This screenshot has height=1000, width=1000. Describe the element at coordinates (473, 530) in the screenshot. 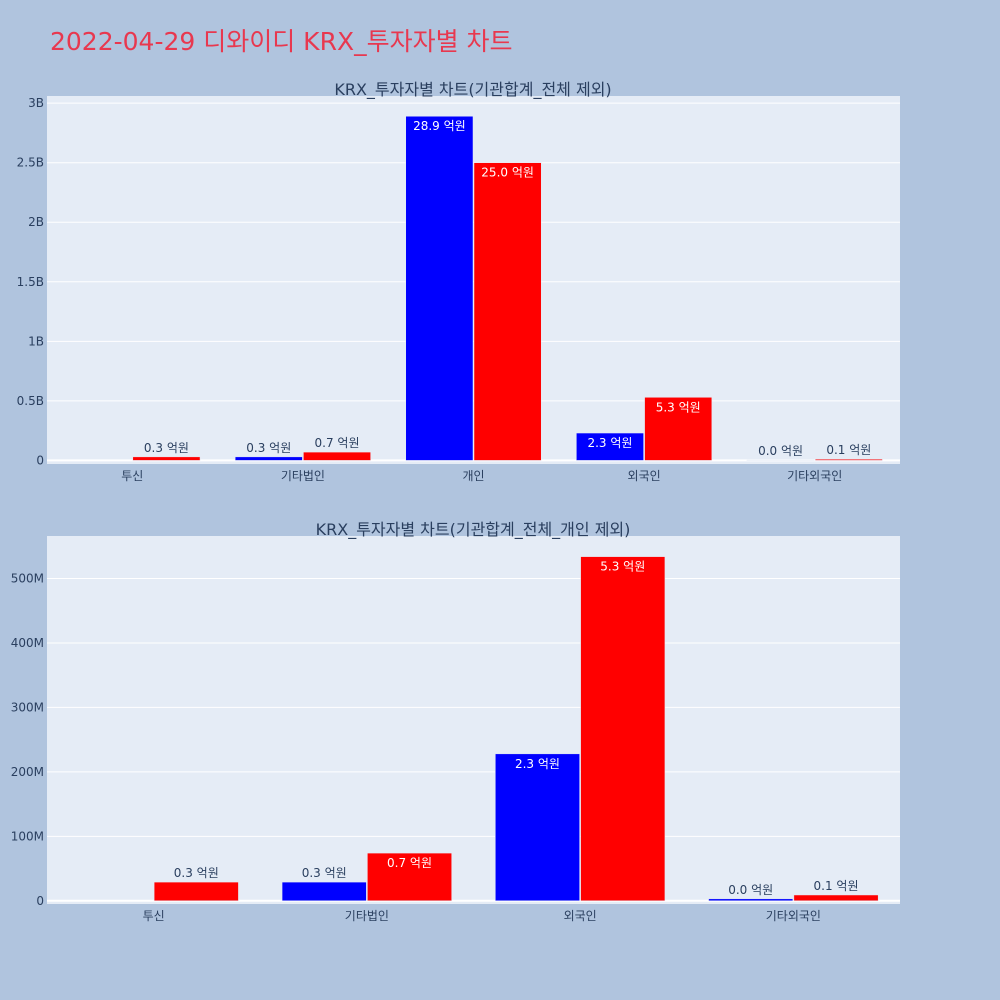

I see `chart-title: KRX_투자자별 차트(기관합계_전체_개인 제외)` at that location.